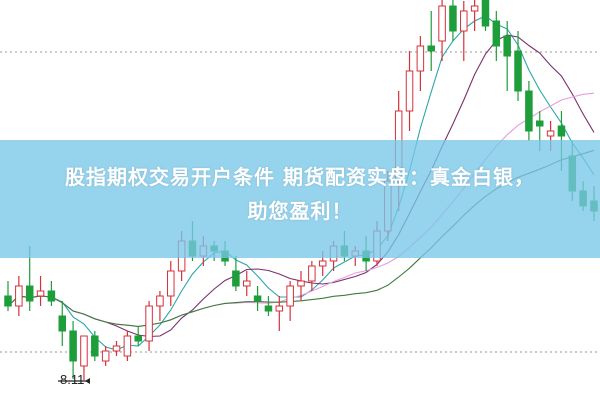 This screenshot has height=400, width=600. What do you see at coordinates (300, 177) in the screenshot?
I see `banner-title-line1: 股指期权交易开户条件 期货配资实盘：真金白银，` at bounding box center [300, 177].